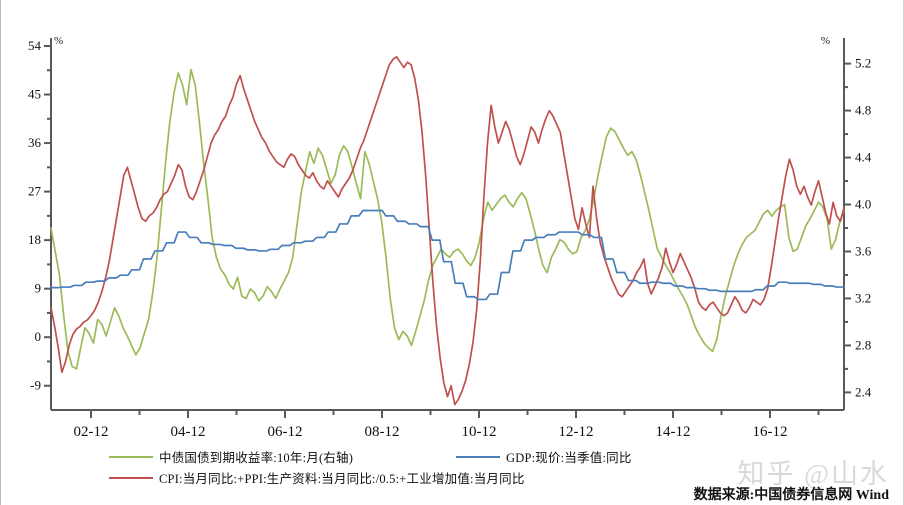 This screenshot has height=505, width=904. What do you see at coordinates (863, 110) in the screenshot?
I see `right-tick-label: 4.8` at bounding box center [863, 110].